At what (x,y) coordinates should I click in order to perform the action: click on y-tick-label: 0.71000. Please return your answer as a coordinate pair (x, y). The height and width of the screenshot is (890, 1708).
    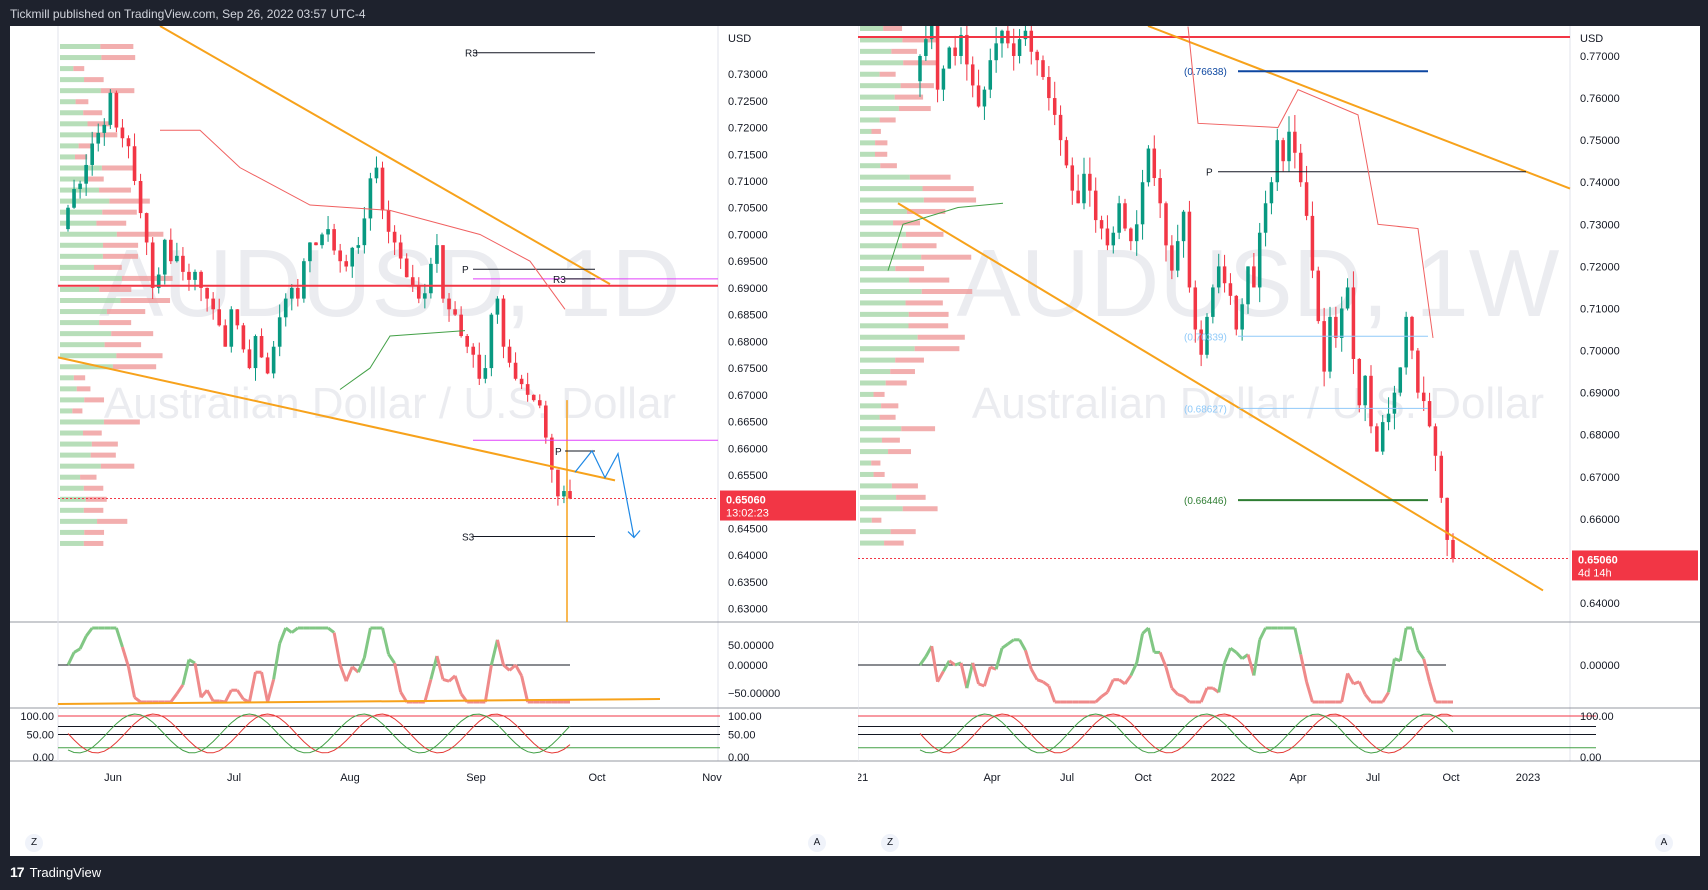
    Looking at the image, I should click on (1600, 309).